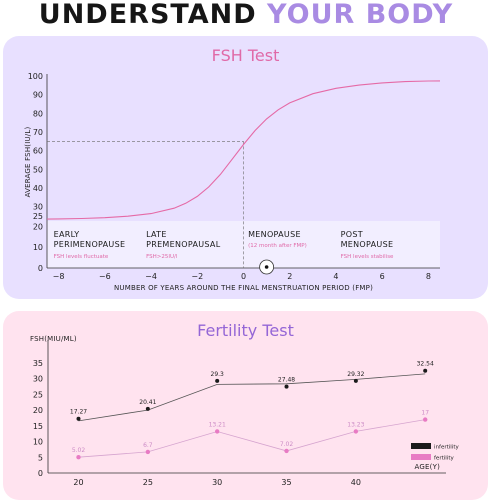  What do you see at coordinates (151, 276) in the screenshot?
I see `fsh-x-tick-label: −4` at bounding box center [151, 276].